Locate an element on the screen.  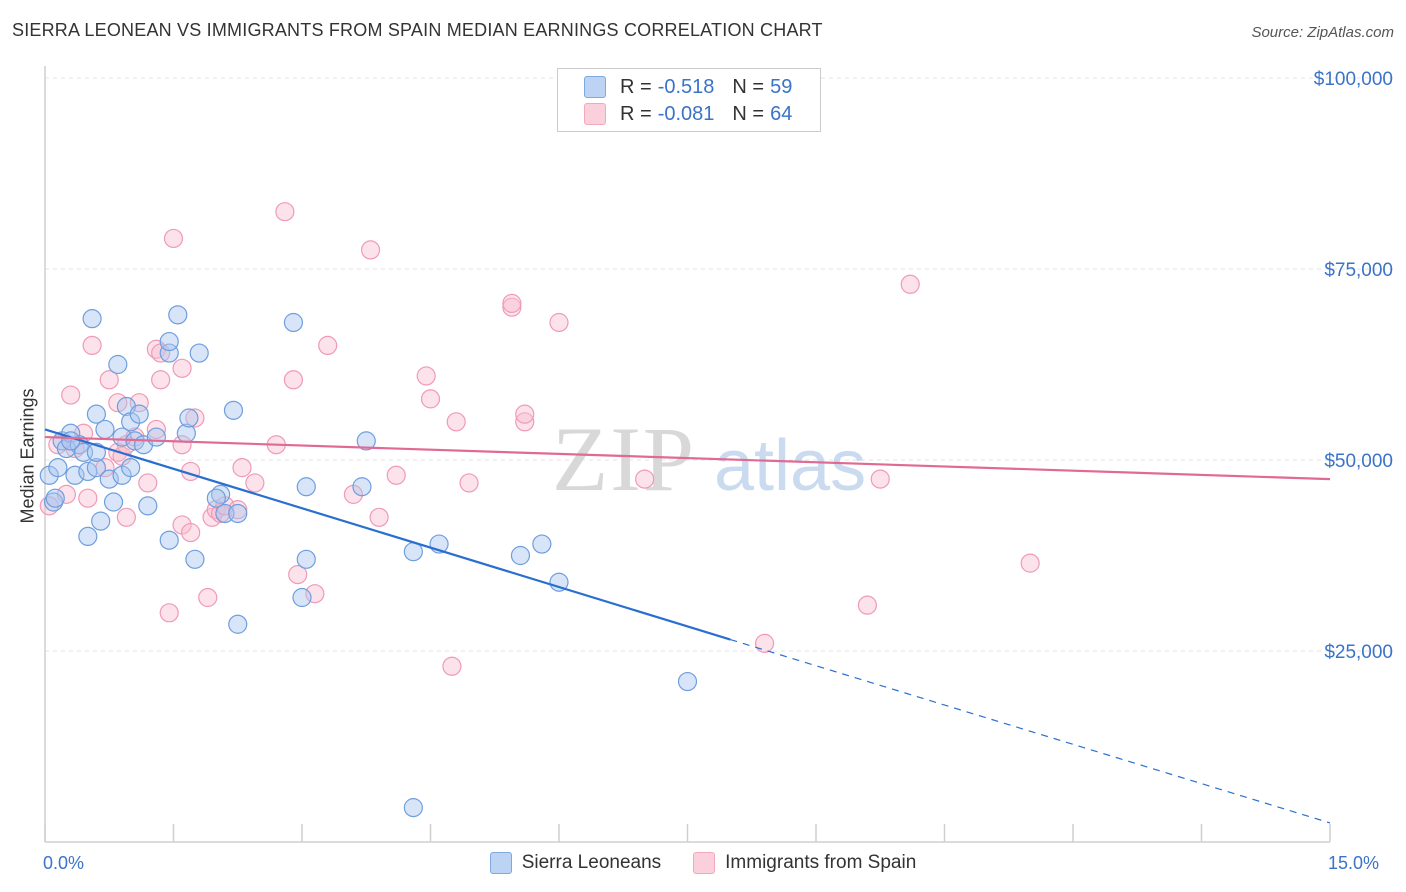
x-tick-min: 0.0% is located at coordinates (64, 863).